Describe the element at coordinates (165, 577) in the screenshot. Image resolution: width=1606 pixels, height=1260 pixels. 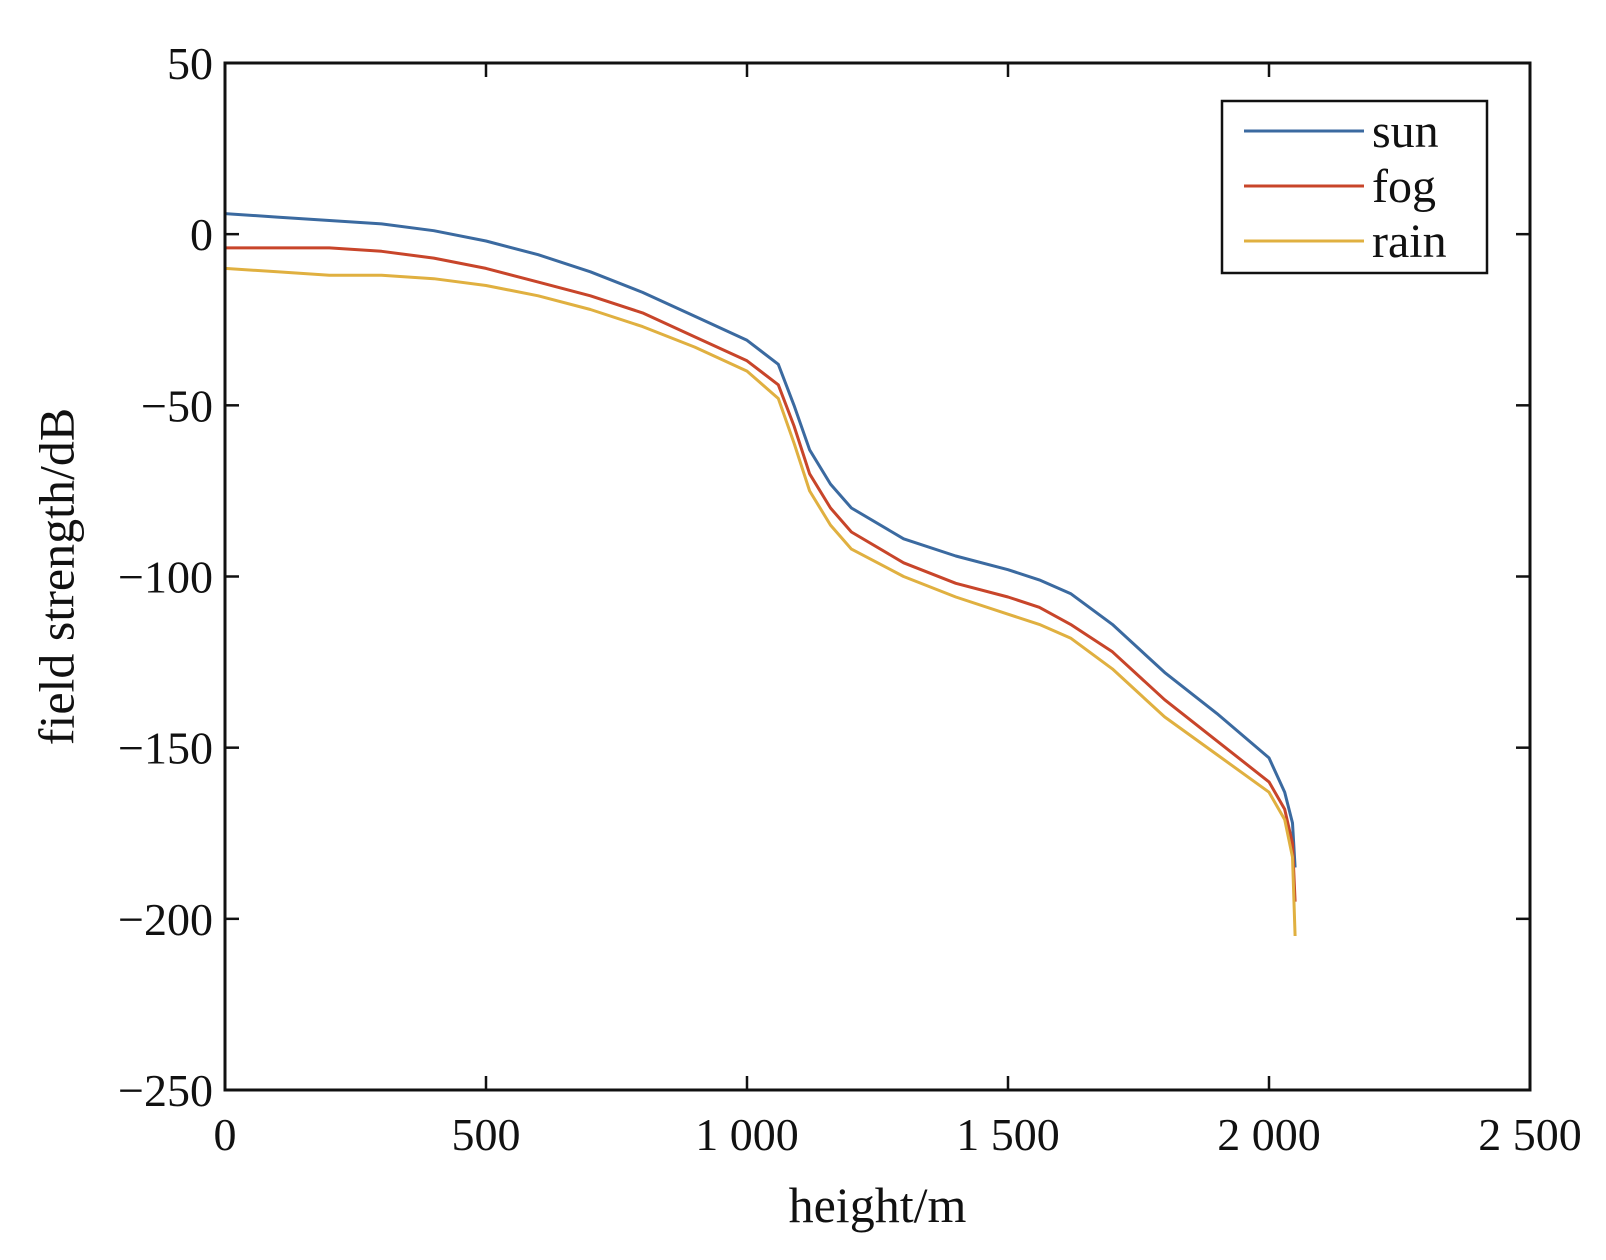
I see `y-tick-label: −100` at that location.